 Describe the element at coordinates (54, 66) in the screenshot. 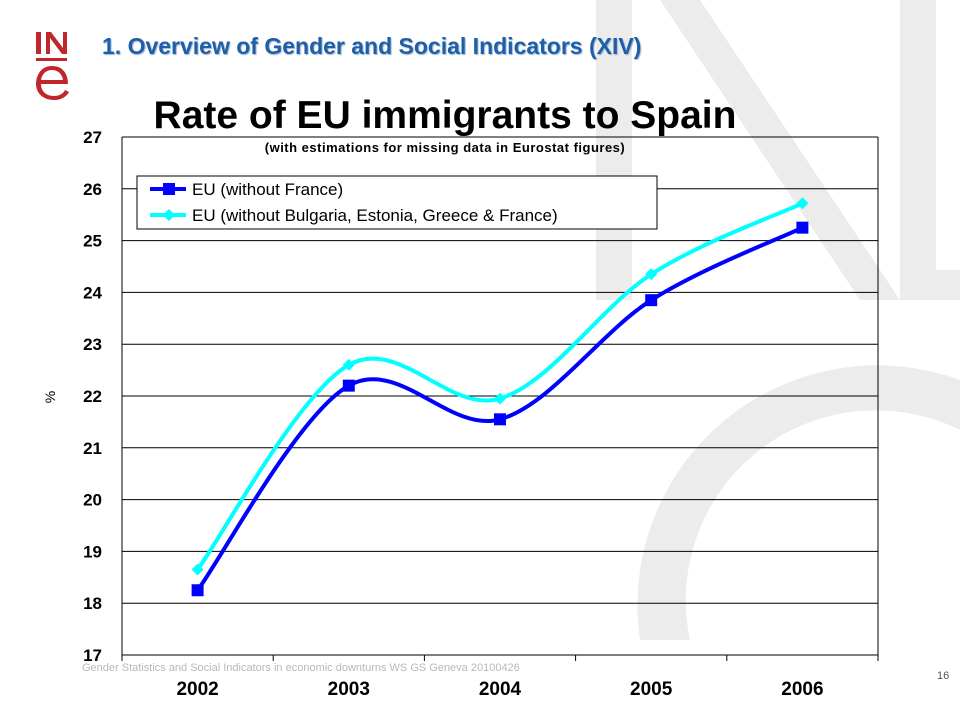

I see `ine-logo` at that location.